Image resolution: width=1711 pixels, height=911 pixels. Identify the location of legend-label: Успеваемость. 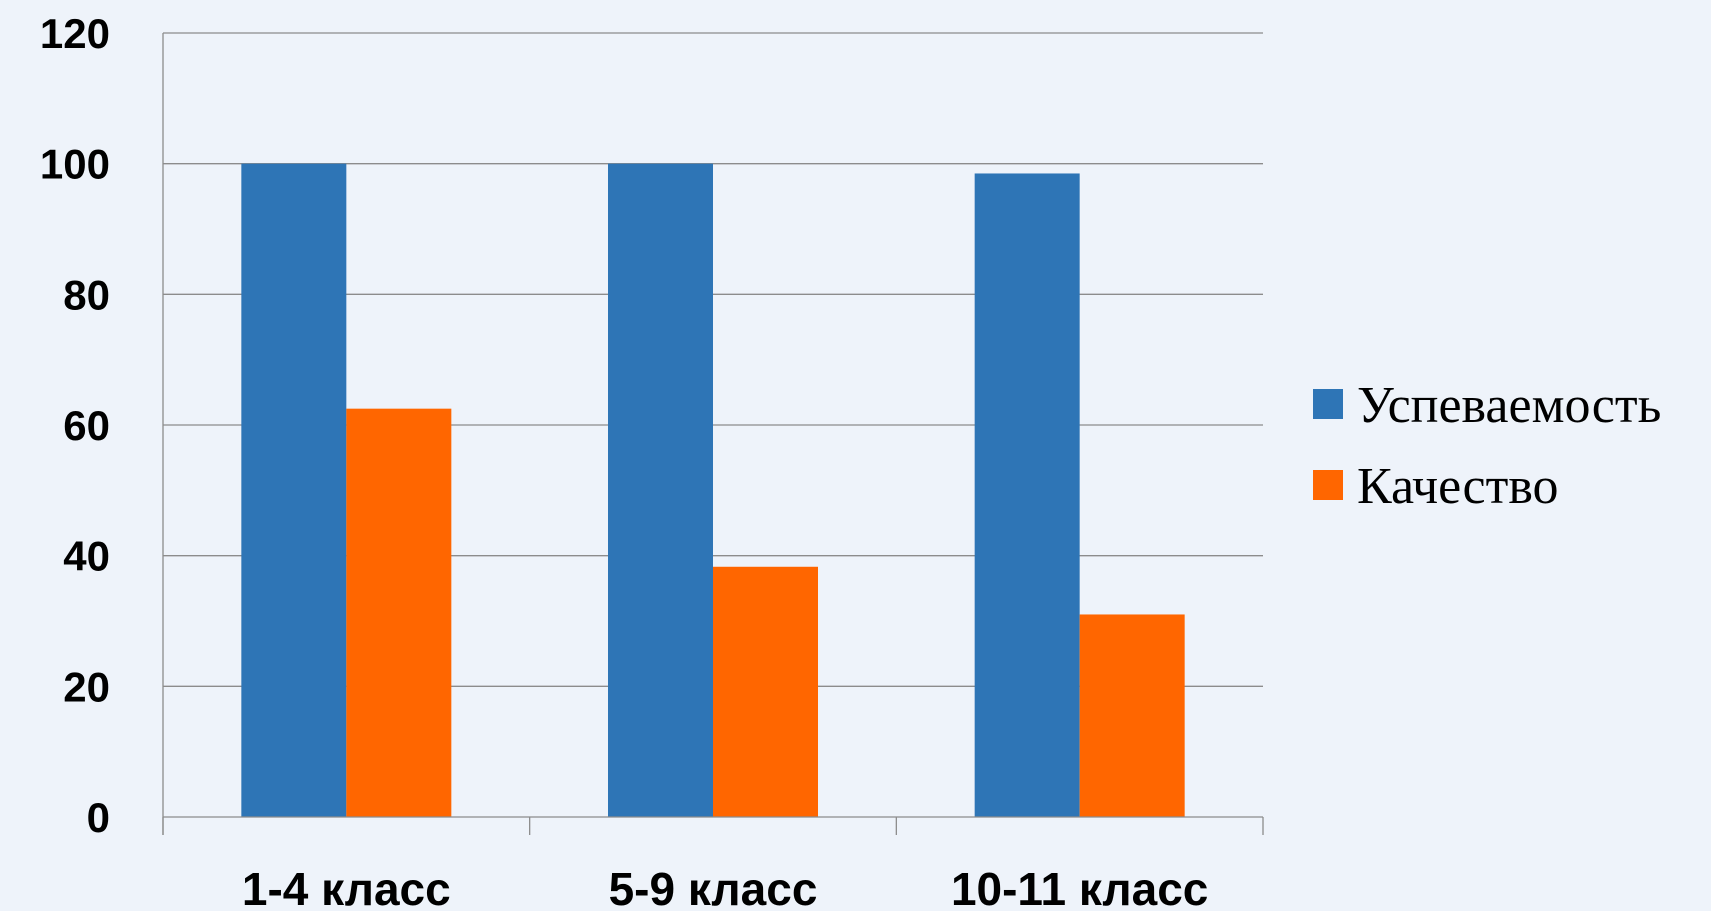
(1509, 405).